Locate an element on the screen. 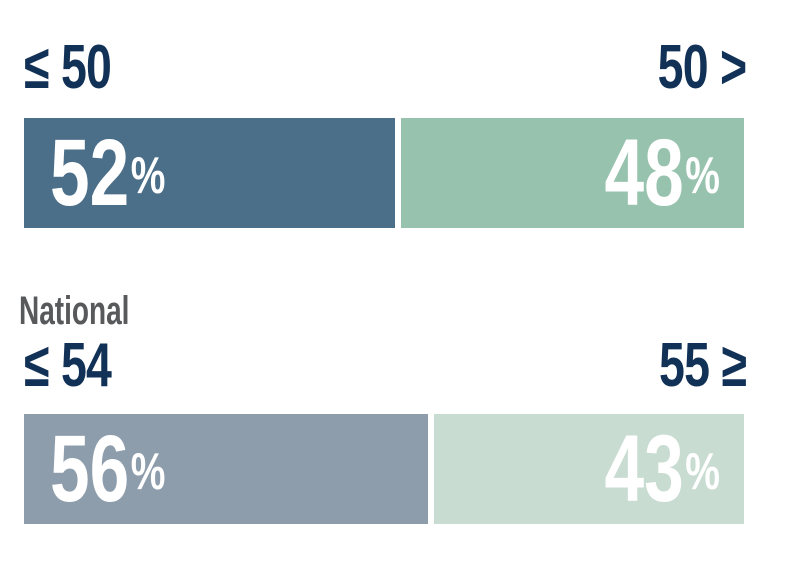  value-number: 43 is located at coordinates (644, 468).